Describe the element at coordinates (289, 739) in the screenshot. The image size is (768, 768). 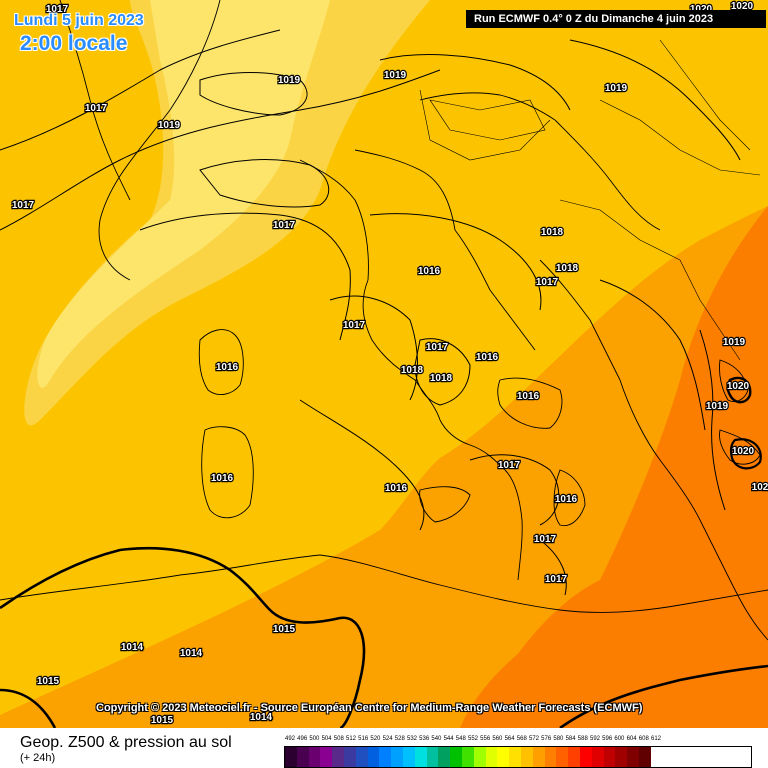
I see `legend-value: 492` at that location.